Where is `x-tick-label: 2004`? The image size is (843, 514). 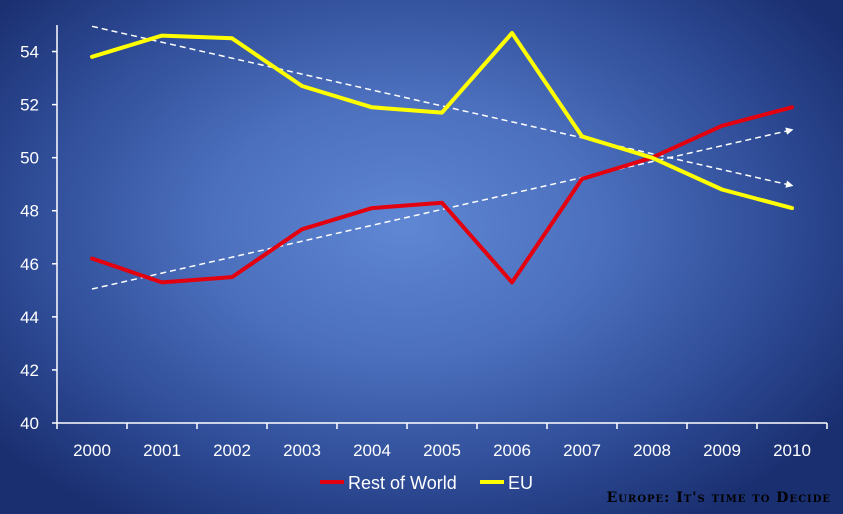
x-tick-label: 2004 is located at coordinates (372, 450).